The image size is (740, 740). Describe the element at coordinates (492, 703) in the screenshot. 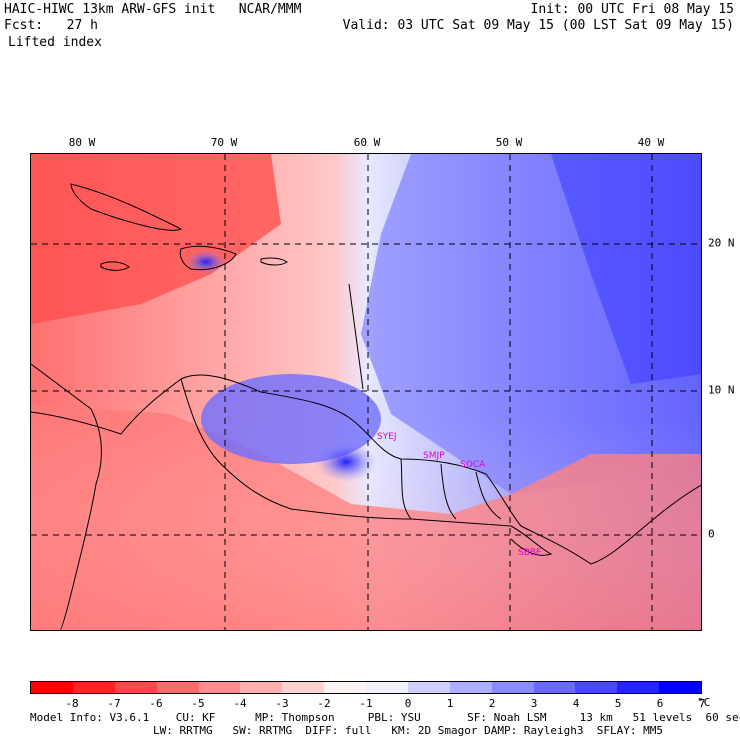

I see `colorbar-tick-label: 2` at that location.